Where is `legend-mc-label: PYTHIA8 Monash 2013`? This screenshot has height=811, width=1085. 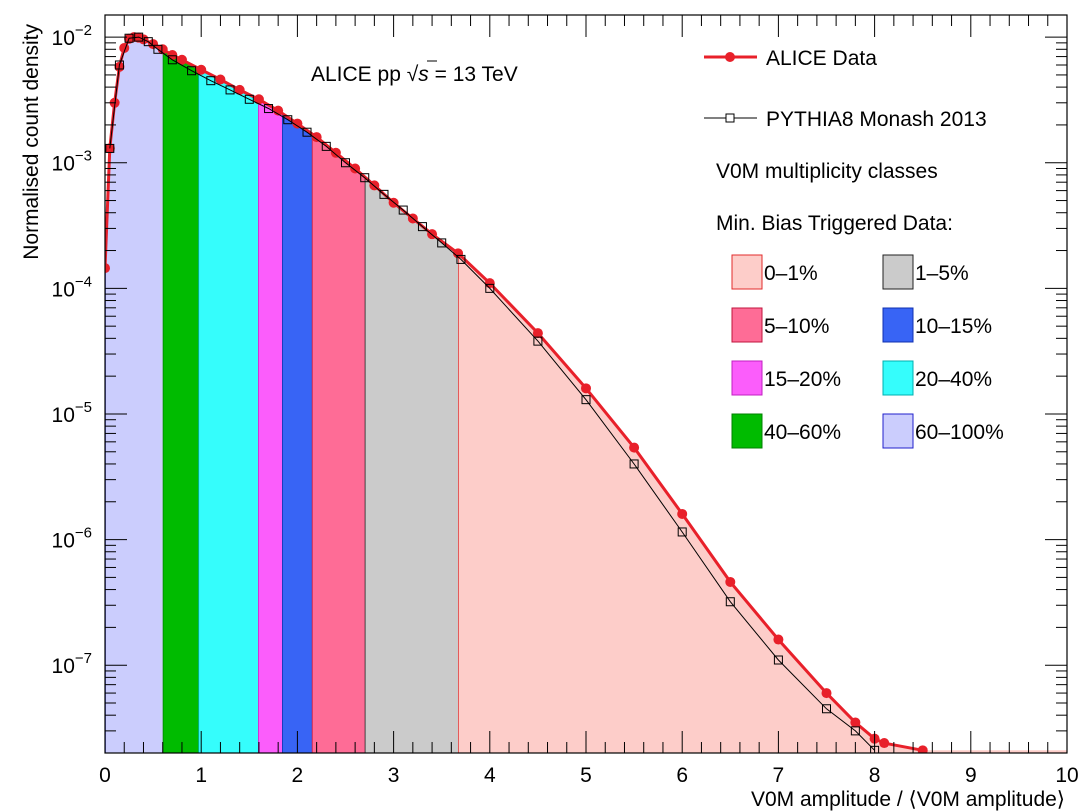 legend-mc-label: PYTHIA8 Monash 2013 is located at coordinates (876, 119).